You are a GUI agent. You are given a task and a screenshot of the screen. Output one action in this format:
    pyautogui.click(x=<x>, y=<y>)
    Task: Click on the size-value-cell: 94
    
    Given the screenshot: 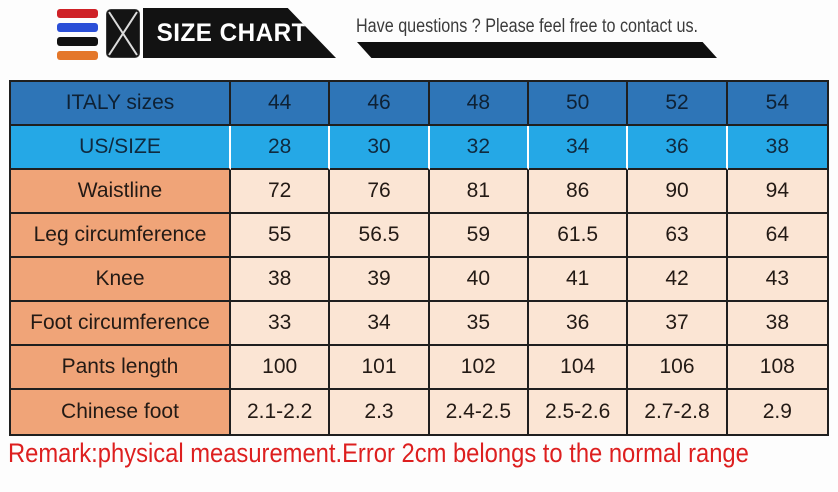 What is the action you would take?
    pyautogui.click(x=777, y=192)
    